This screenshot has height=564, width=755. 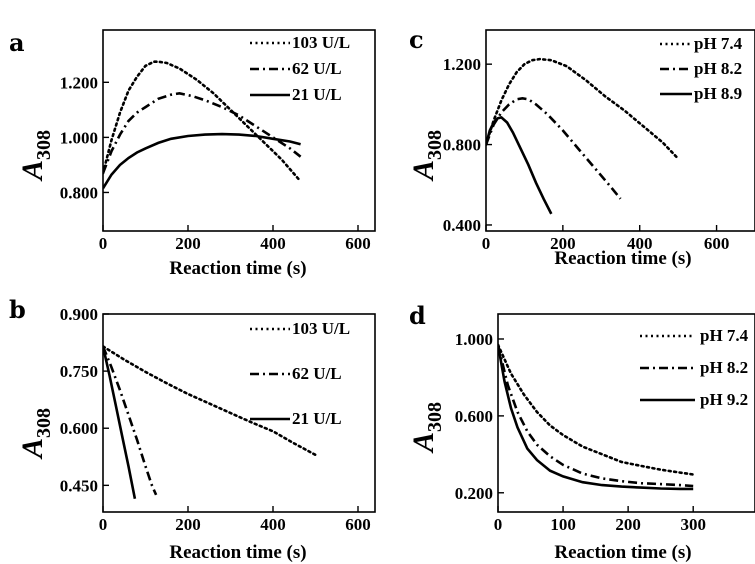 What do you see at coordinates (693, 524) in the screenshot?
I see `x-tick-label: 300` at bounding box center [693, 524].